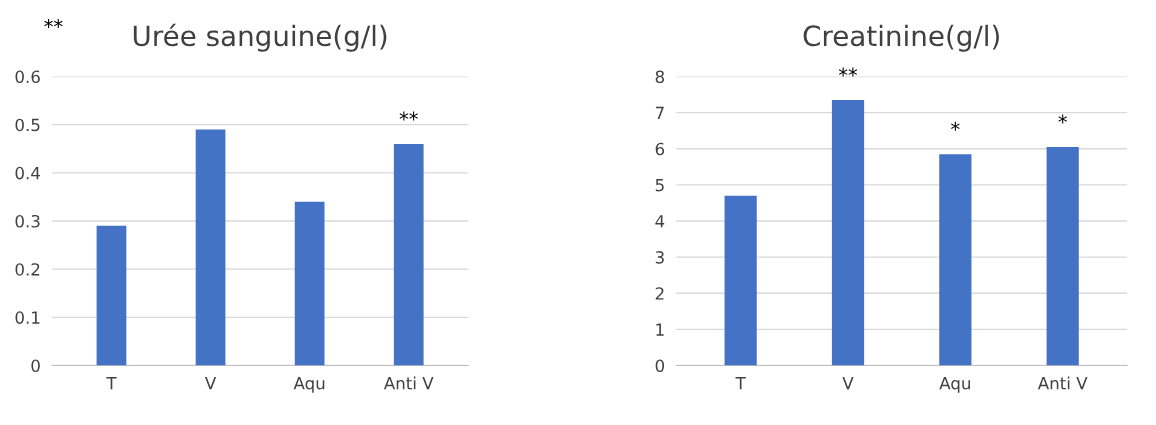 This screenshot has width=1156, height=425. What do you see at coordinates (27, 317) in the screenshot?
I see `y-tick-label: 0.1` at bounding box center [27, 317].